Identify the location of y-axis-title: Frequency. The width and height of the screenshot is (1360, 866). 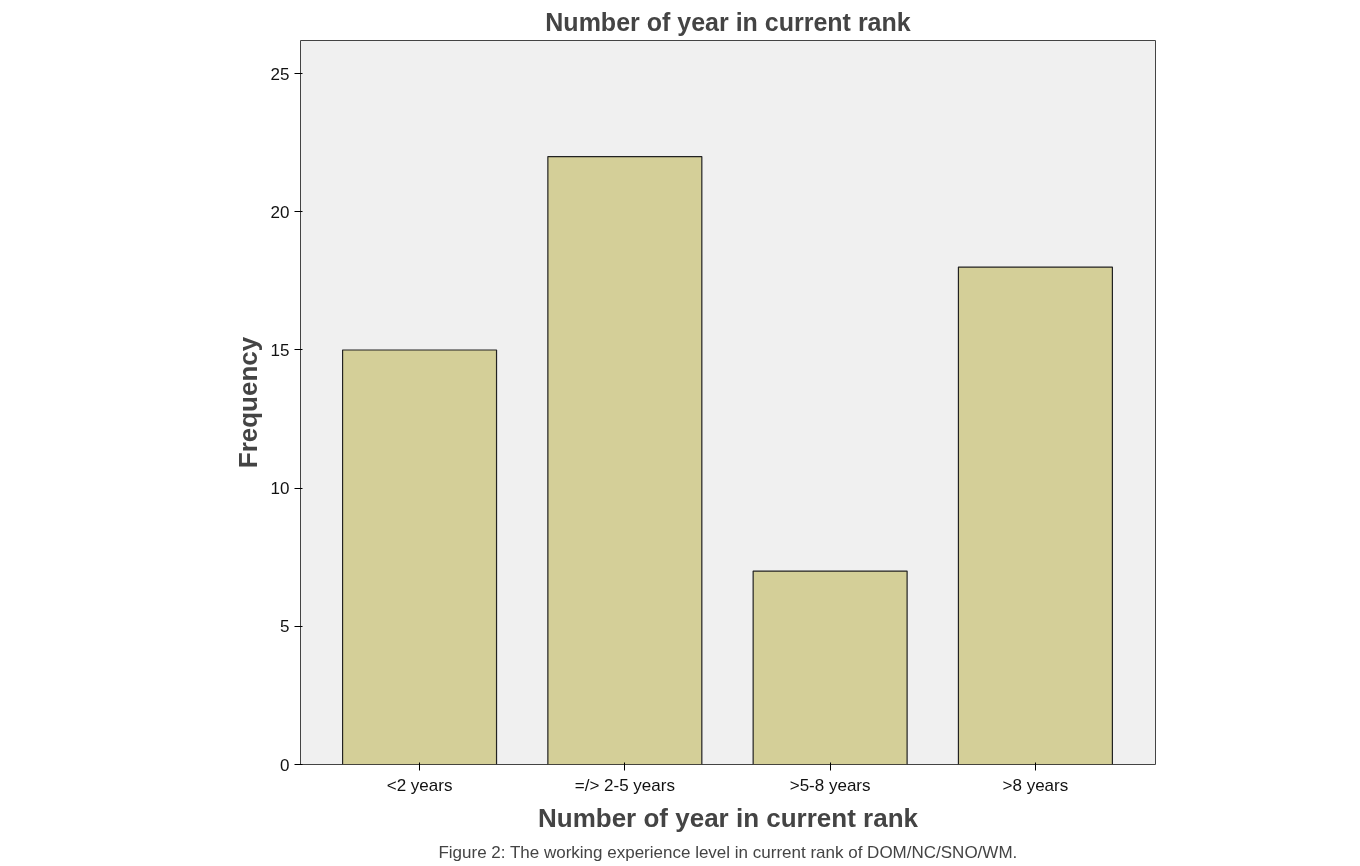
(247, 402).